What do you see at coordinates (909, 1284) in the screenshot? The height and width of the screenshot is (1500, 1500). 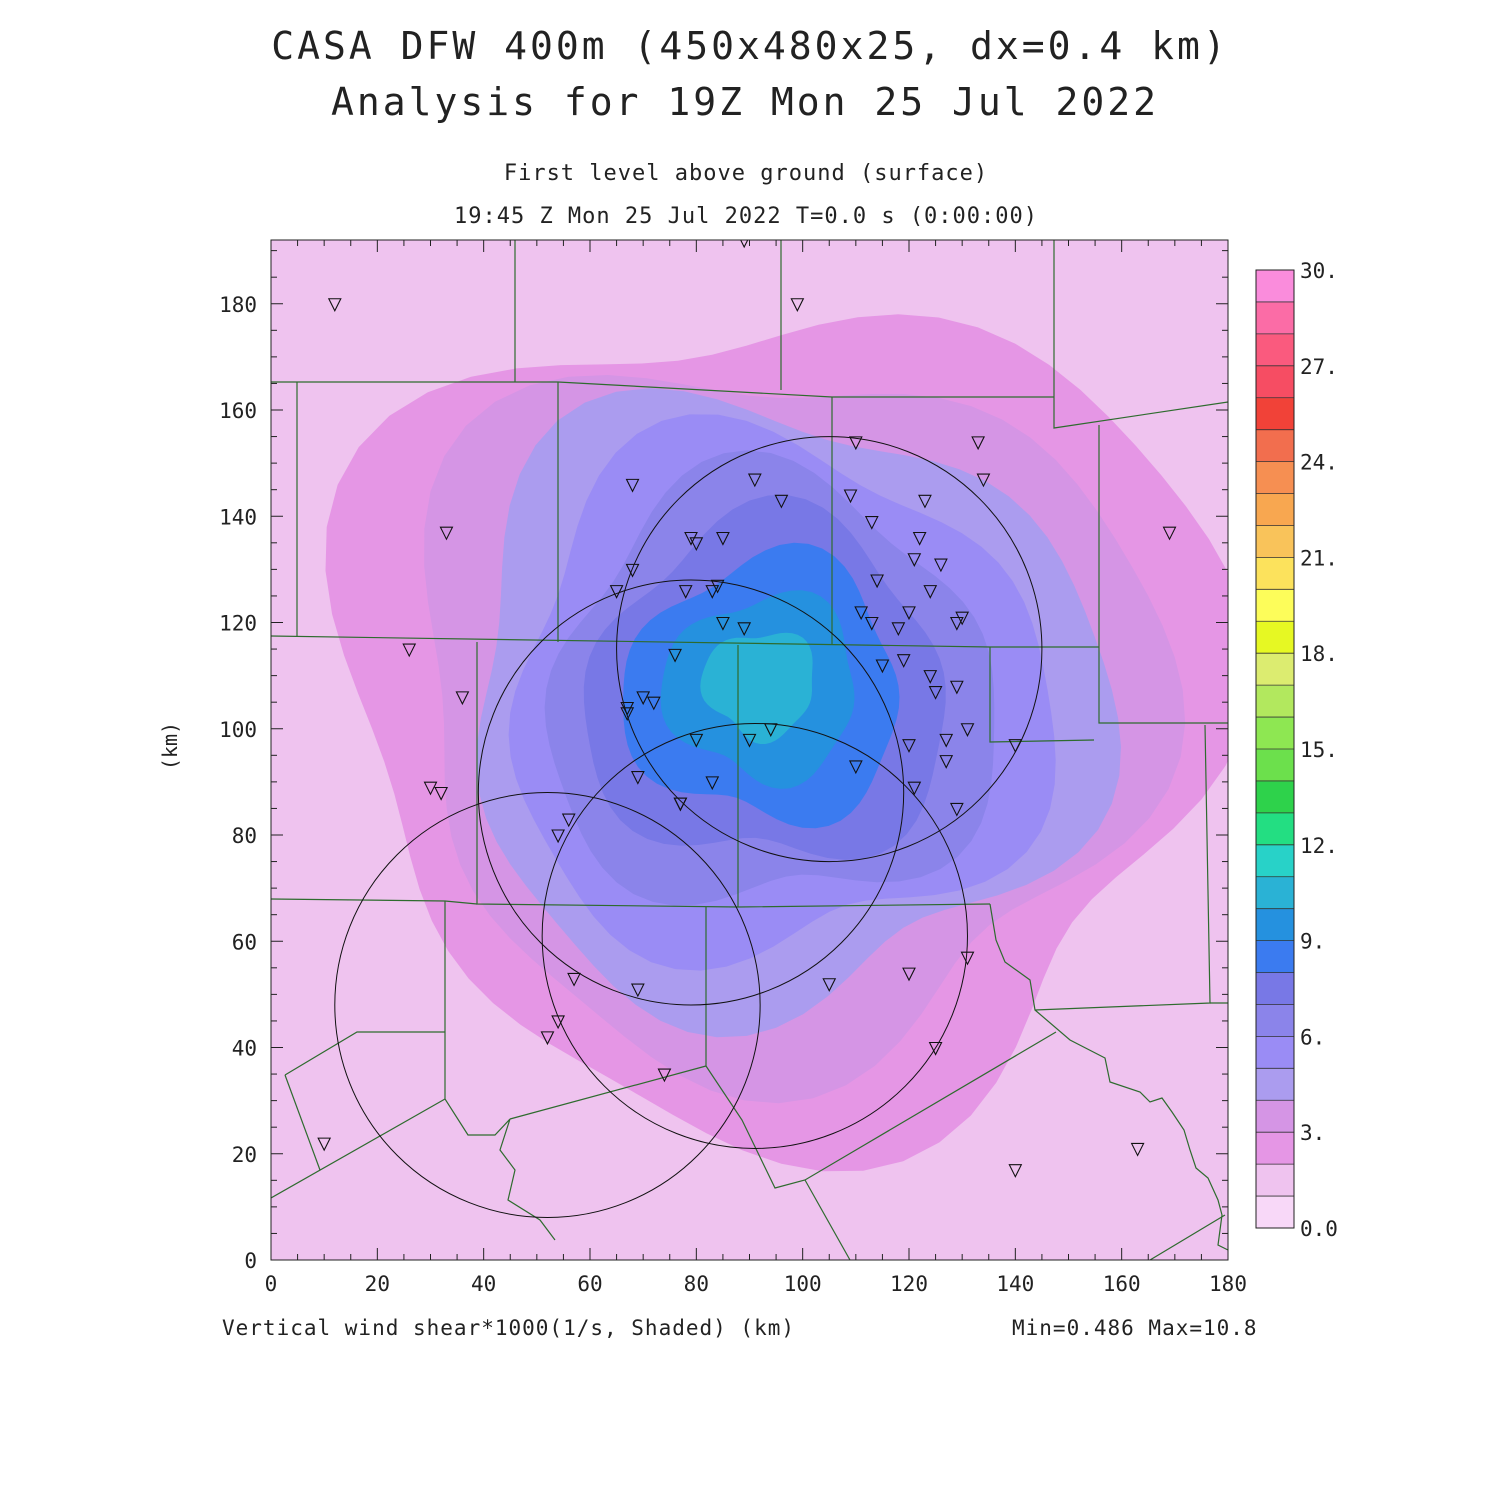 I see `x-tick-label: 120` at bounding box center [909, 1284].